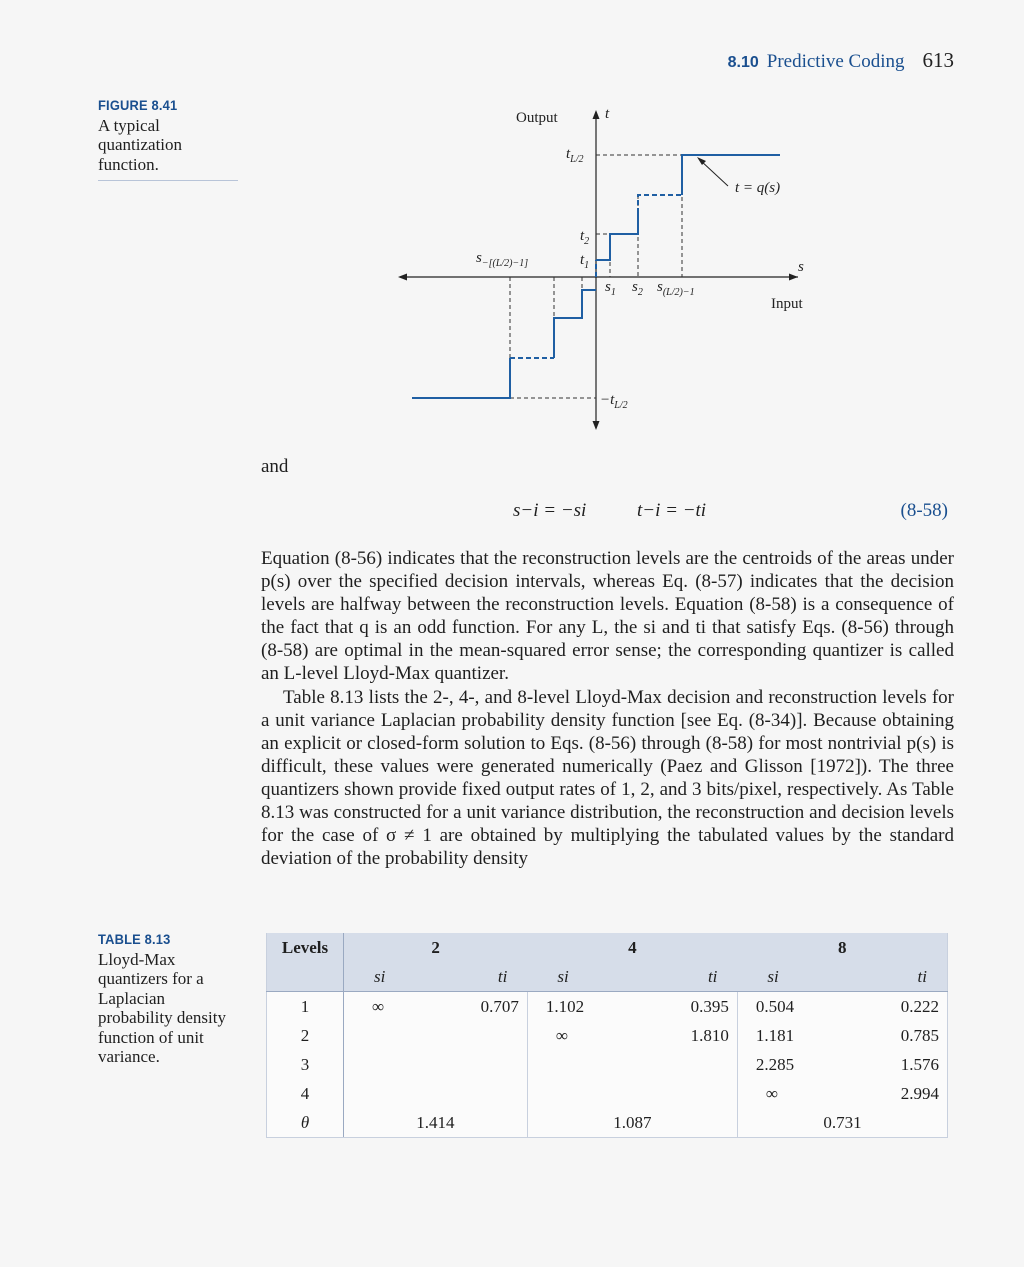 This screenshot has width=1024, height=1267. Describe the element at coordinates (672, 510) in the screenshot. I see `equation-right: t−i = −ti` at that location.